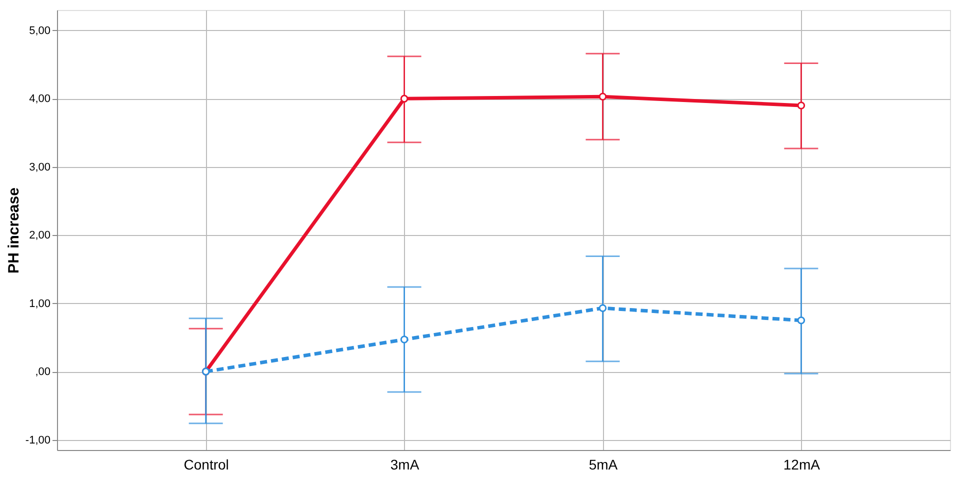 The image size is (965, 477). Describe the element at coordinates (603, 464) in the screenshot. I see `x-tick-label: 5mA` at that location.